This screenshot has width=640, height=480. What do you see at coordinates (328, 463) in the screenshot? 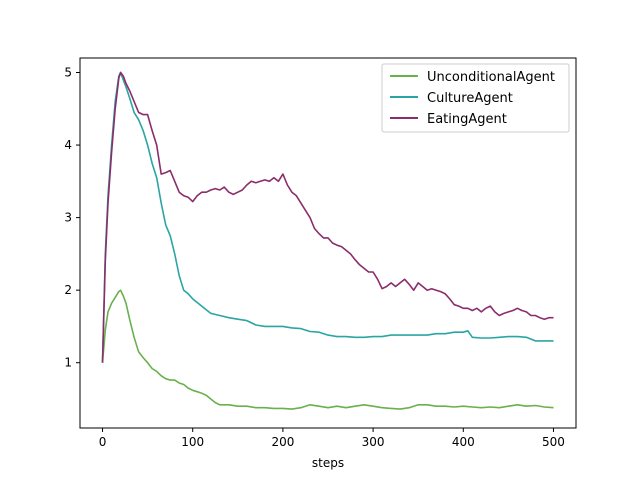
I see `x-axis-label: steps` at bounding box center [328, 463].